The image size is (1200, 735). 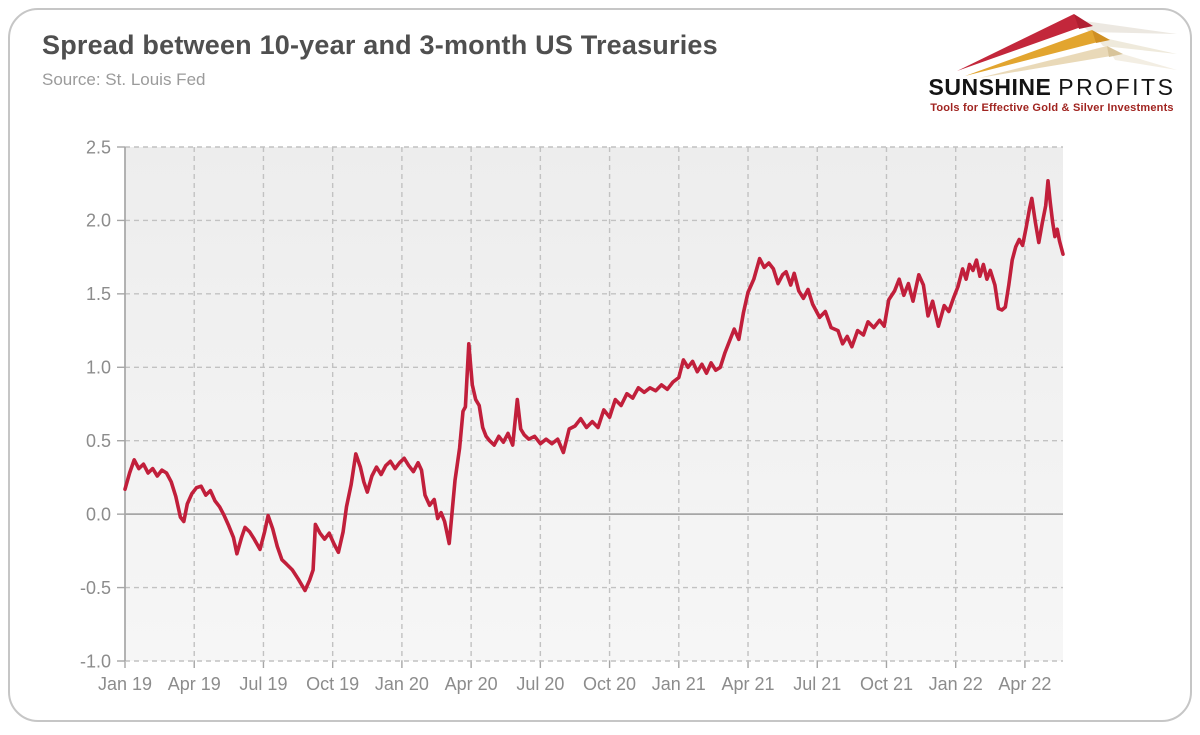 I want to click on brand-name: SUNSHINE PROFITS, so click(x=1052, y=87).